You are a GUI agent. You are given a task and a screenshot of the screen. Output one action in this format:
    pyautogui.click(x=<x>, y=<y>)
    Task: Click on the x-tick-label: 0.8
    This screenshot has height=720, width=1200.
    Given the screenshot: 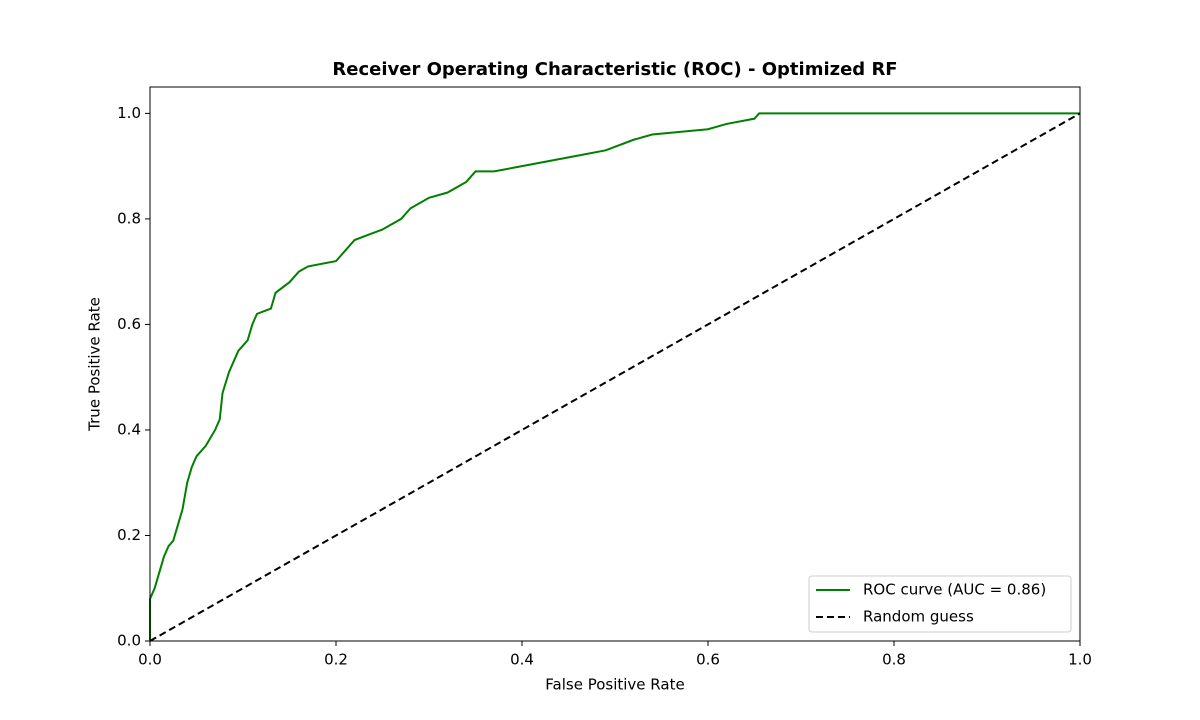 What is the action you would take?
    pyautogui.click(x=894, y=660)
    